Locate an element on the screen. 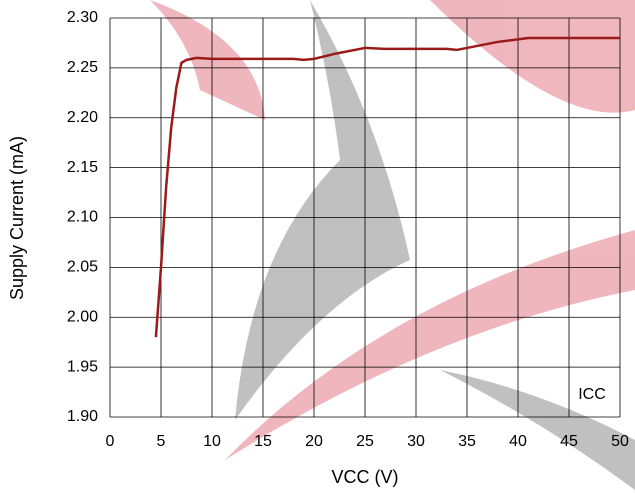 The height and width of the screenshot is (495, 635). x-tick-label: 10 is located at coordinates (212, 441).